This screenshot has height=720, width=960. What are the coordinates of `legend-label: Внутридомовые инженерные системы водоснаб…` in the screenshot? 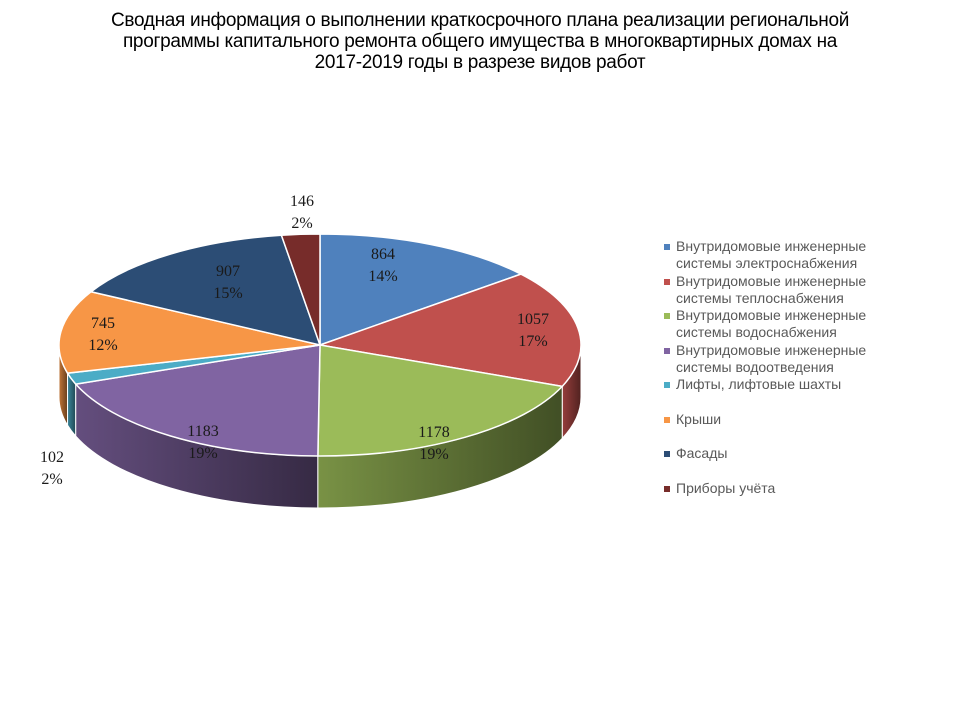 It's located at (771, 323).